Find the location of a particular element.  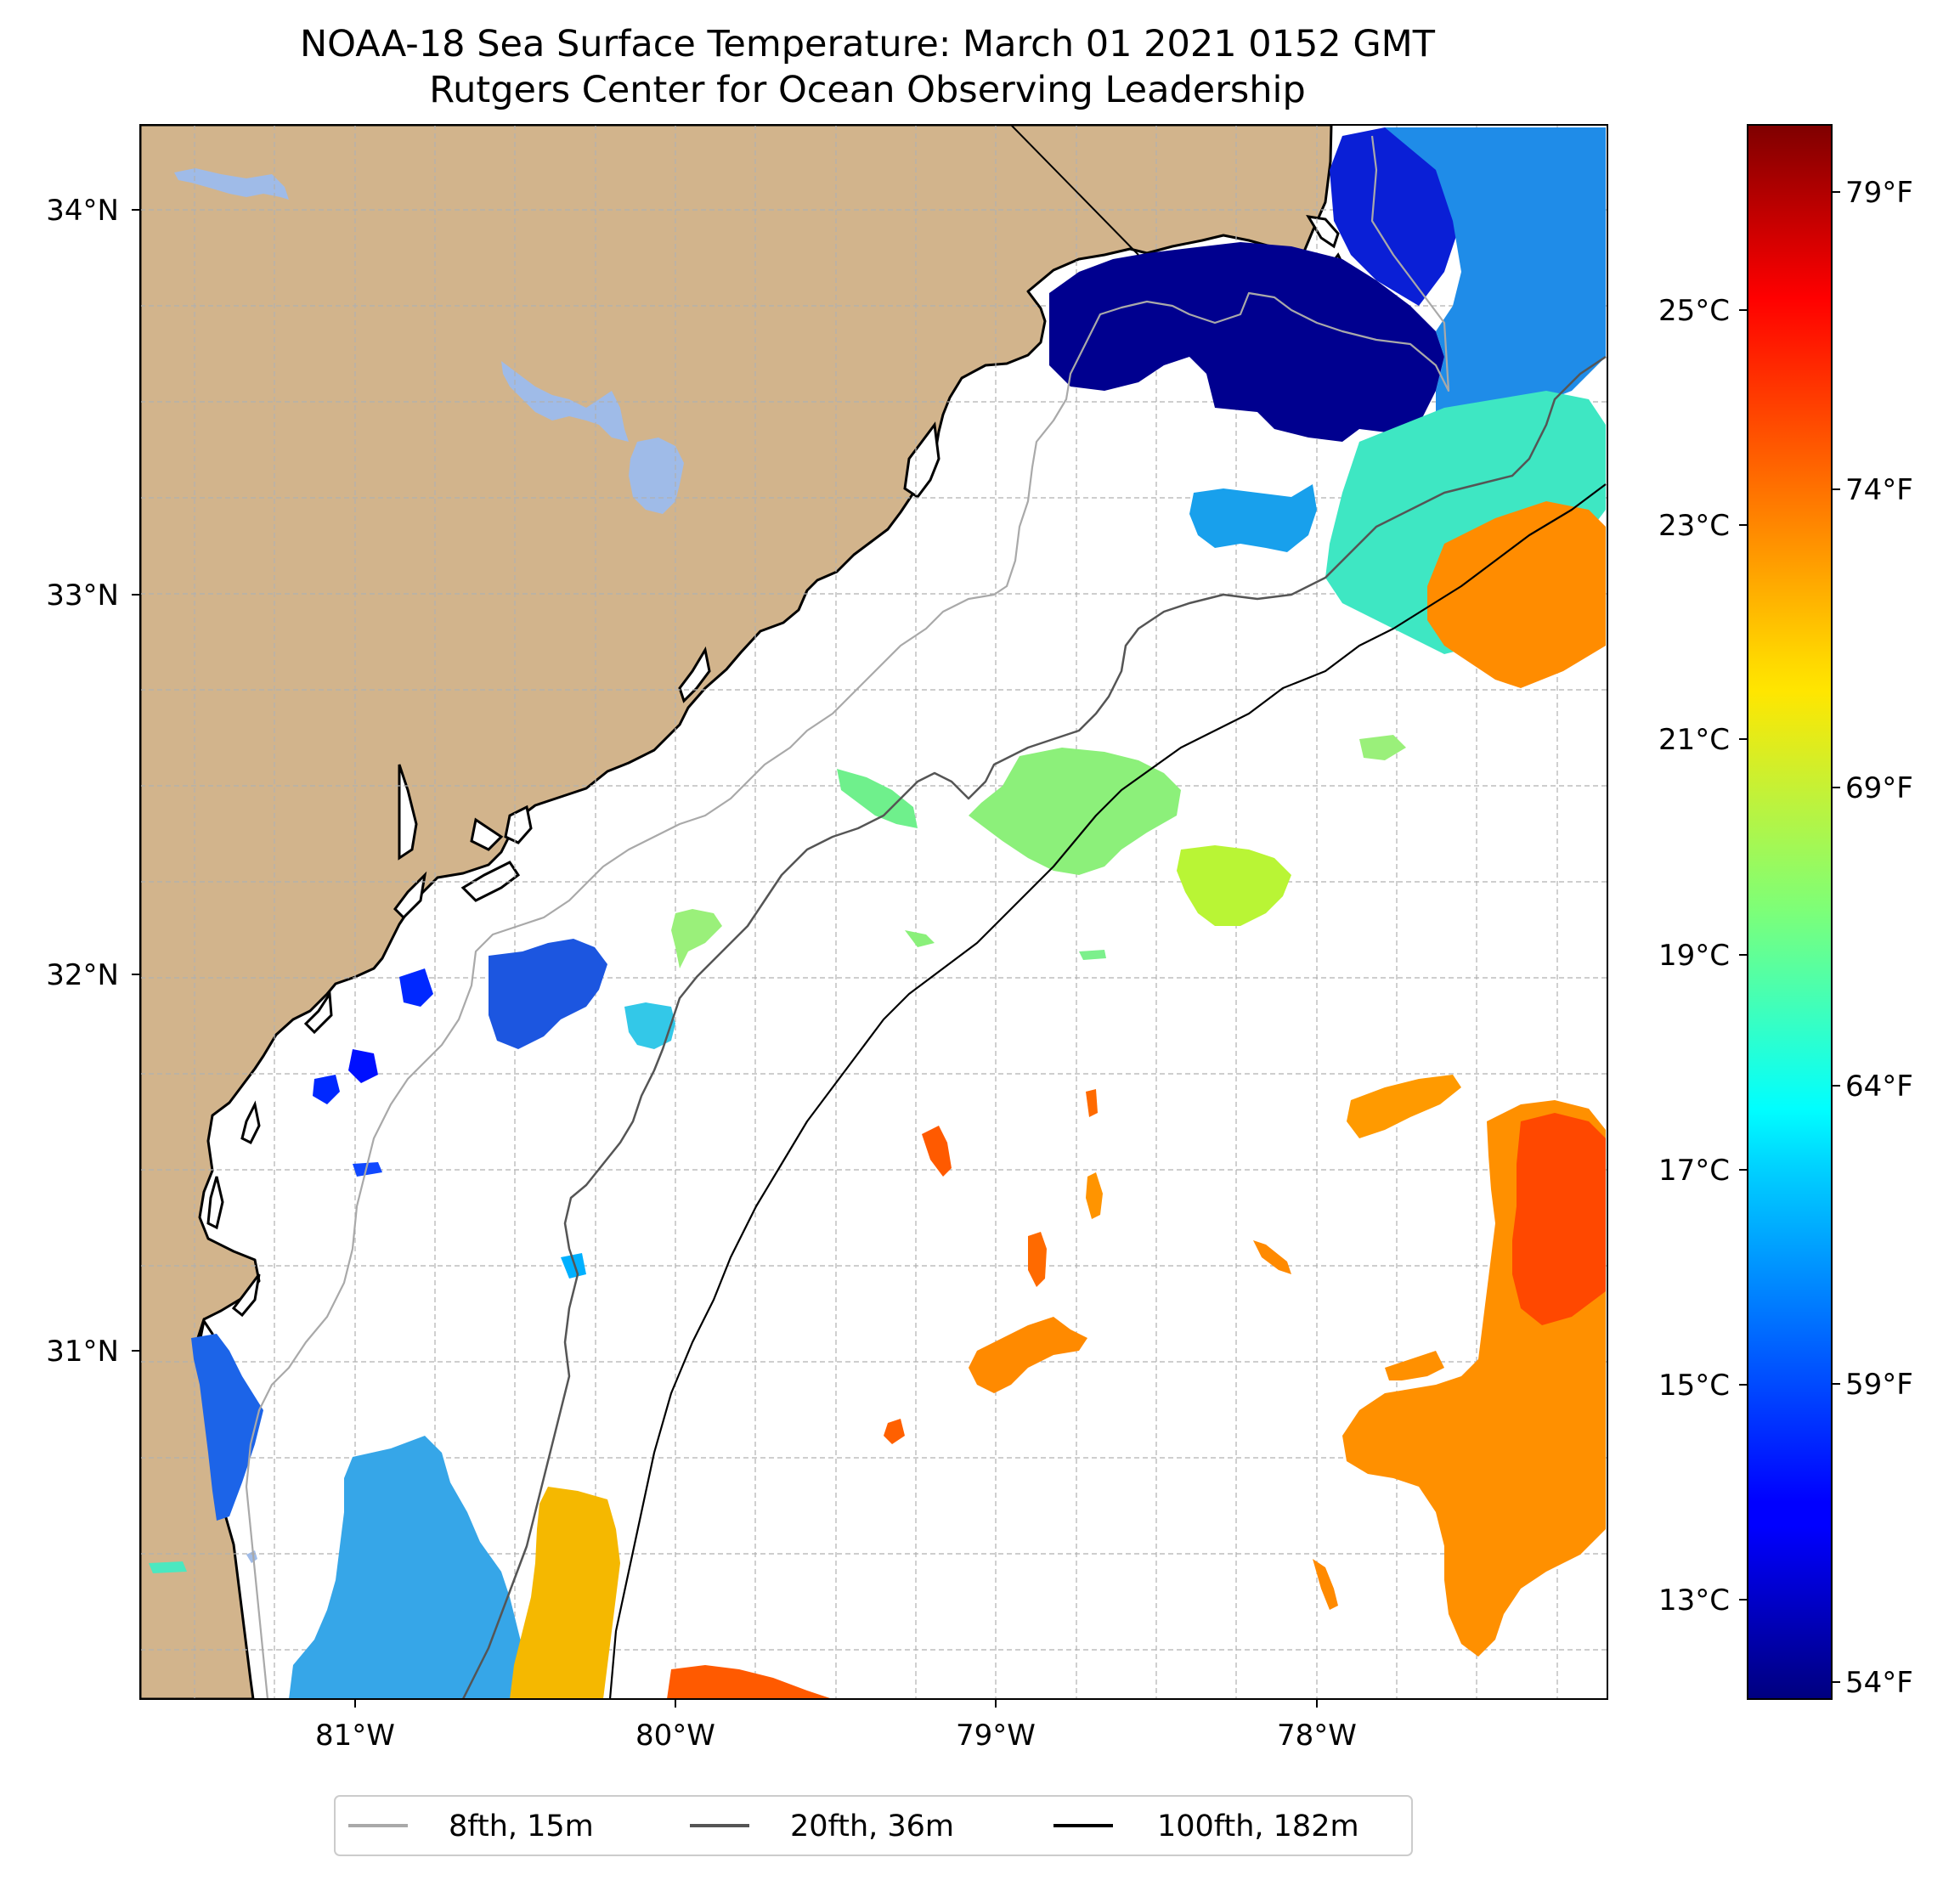

sst-yellowgreen-east is located at coordinates (1234, 885).